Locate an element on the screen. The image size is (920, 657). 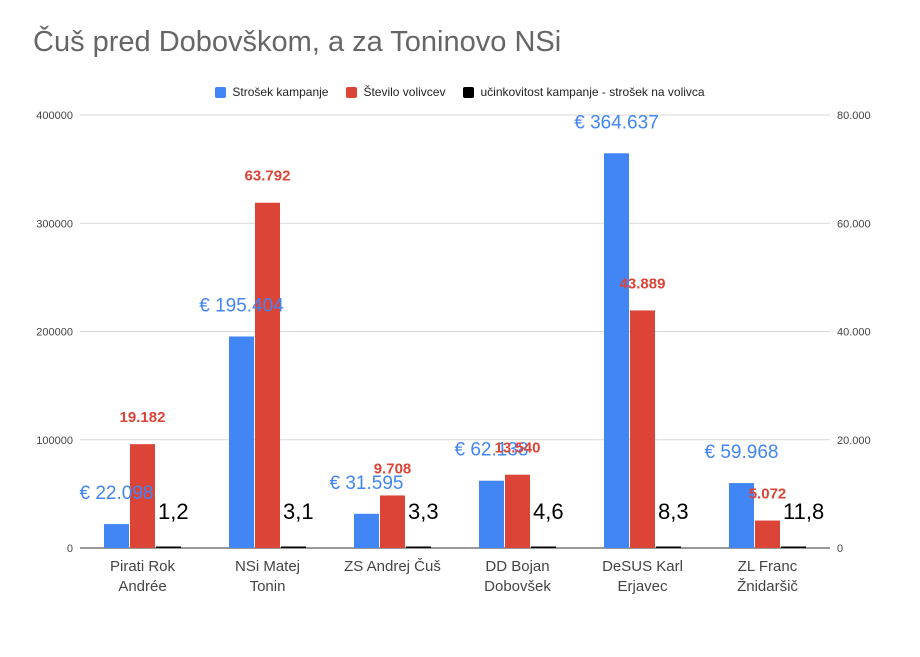
legend-swatch-efficiency is located at coordinates (469, 92).